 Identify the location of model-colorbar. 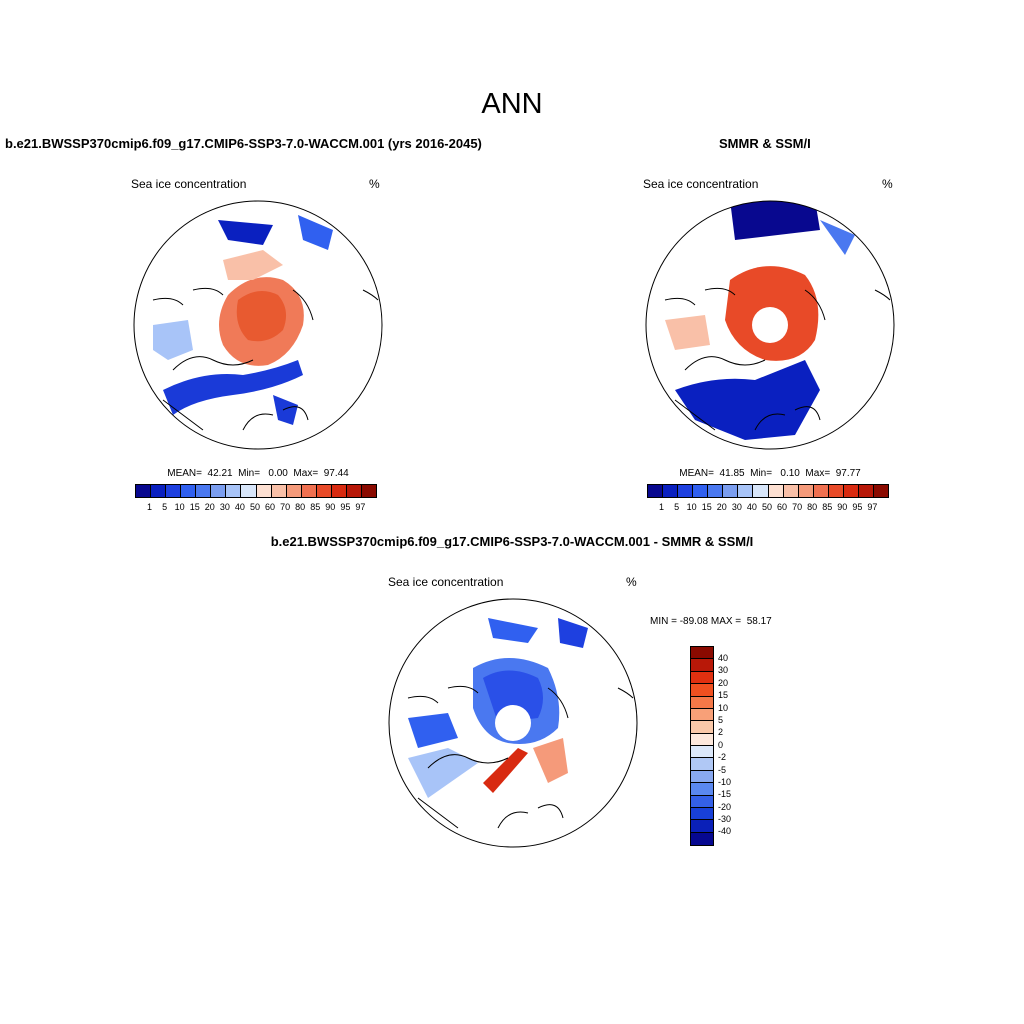
(256, 491).